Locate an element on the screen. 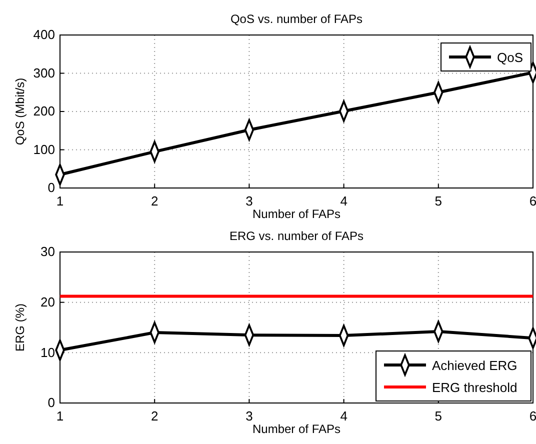 Image resolution: width=536 pixels, height=444 pixels. y-tick-label: 20 is located at coordinates (47, 302).